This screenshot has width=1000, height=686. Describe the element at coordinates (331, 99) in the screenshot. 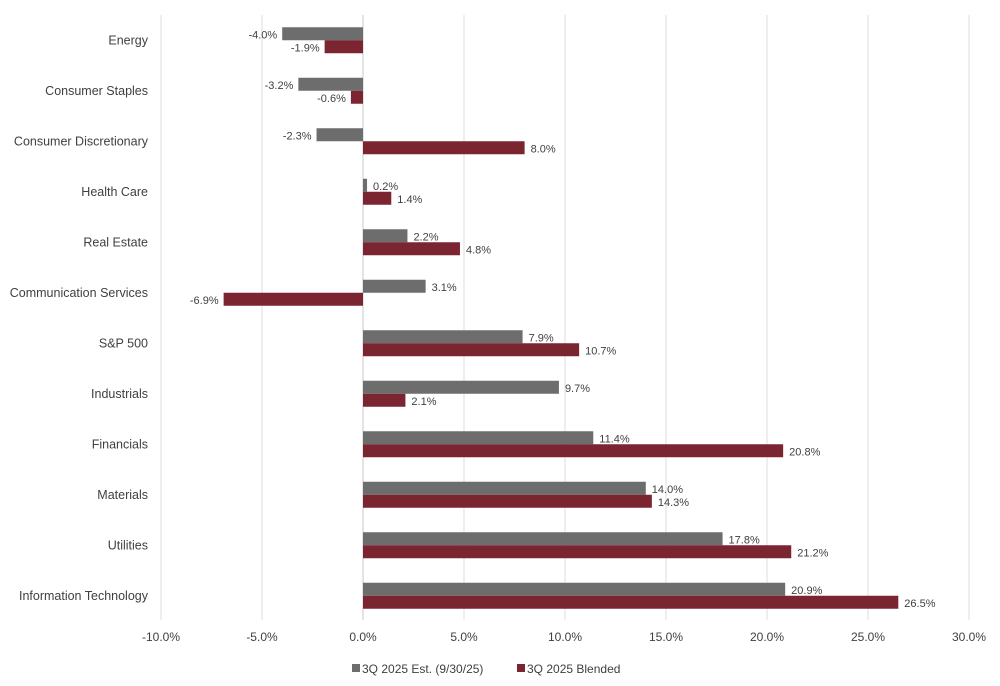

I see `data-label: -0.6%` at that location.